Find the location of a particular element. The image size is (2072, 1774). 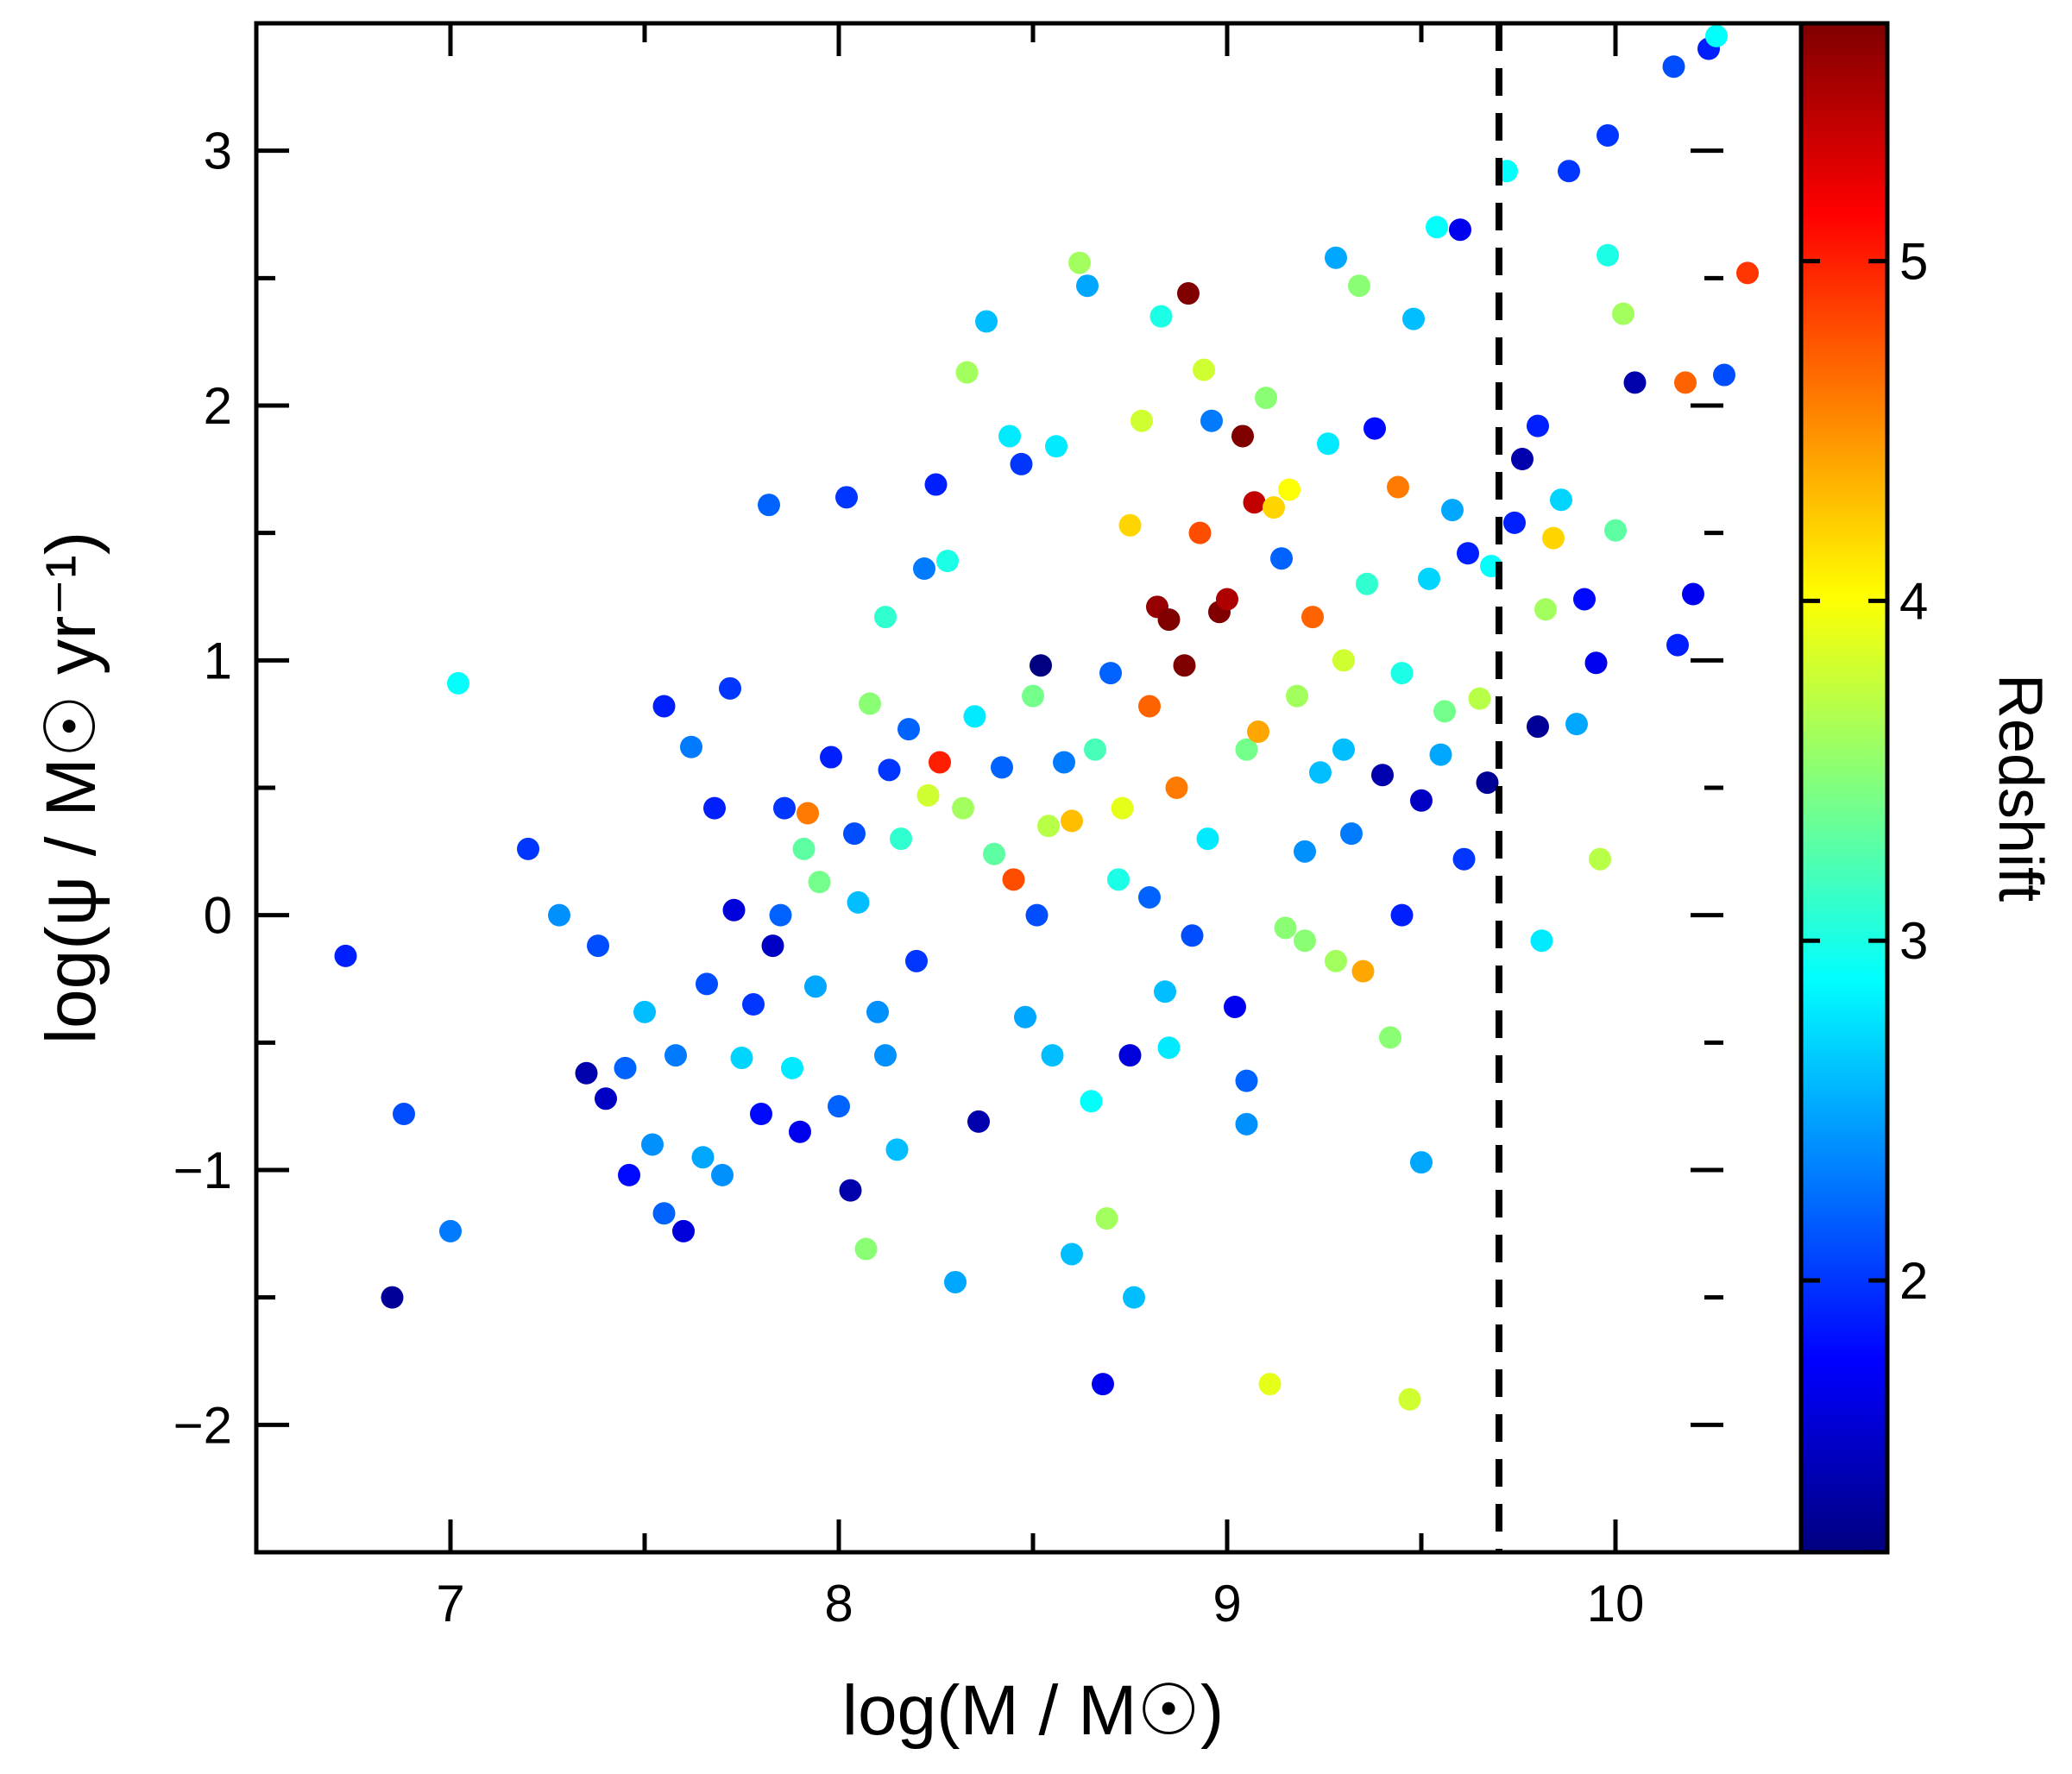

y-tick-label: 2 is located at coordinates (218, 406).